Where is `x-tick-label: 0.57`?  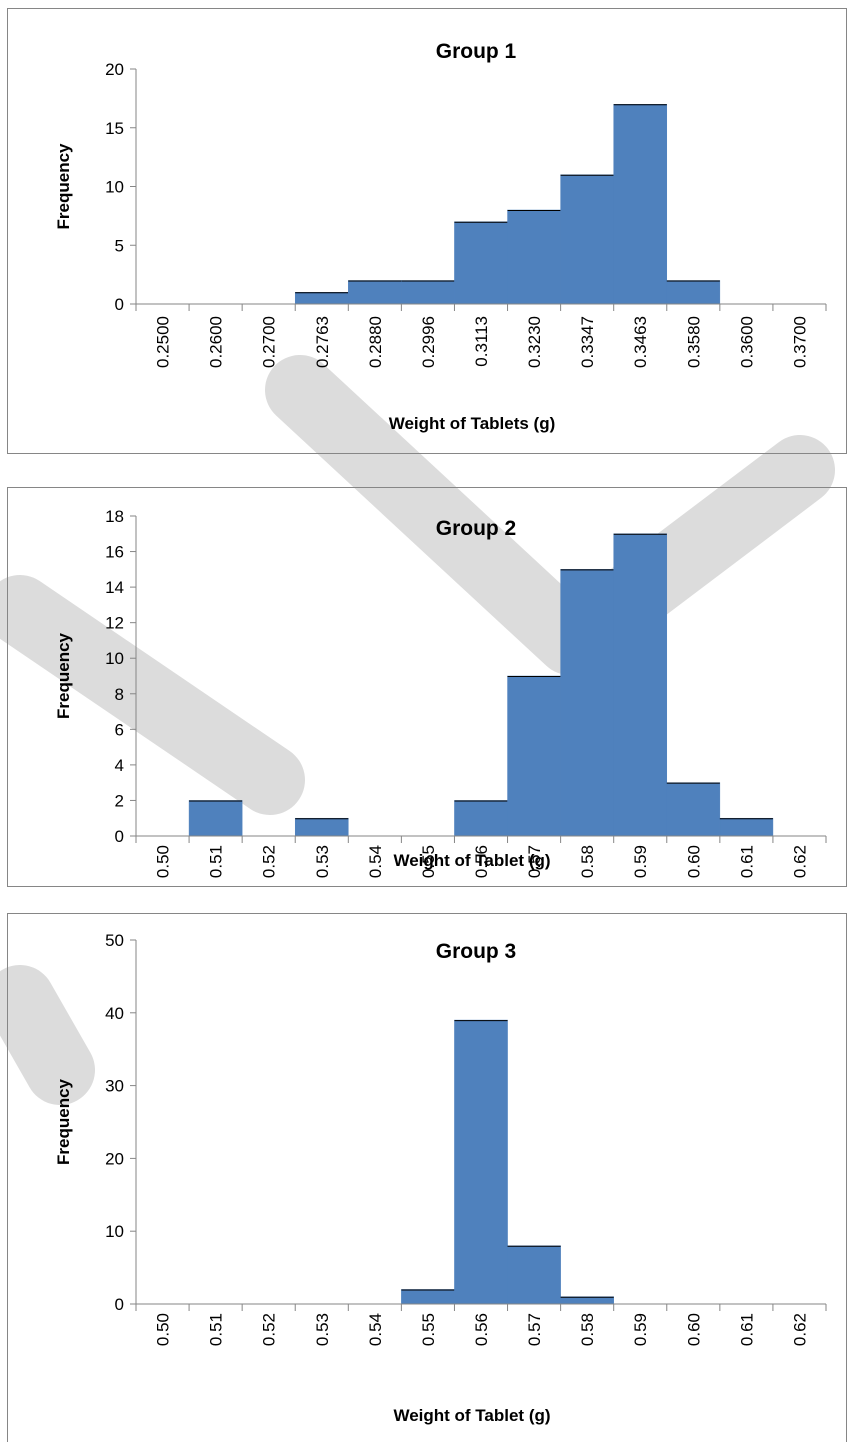
x-tick-label: 0.57 is located at coordinates (534, 1329).